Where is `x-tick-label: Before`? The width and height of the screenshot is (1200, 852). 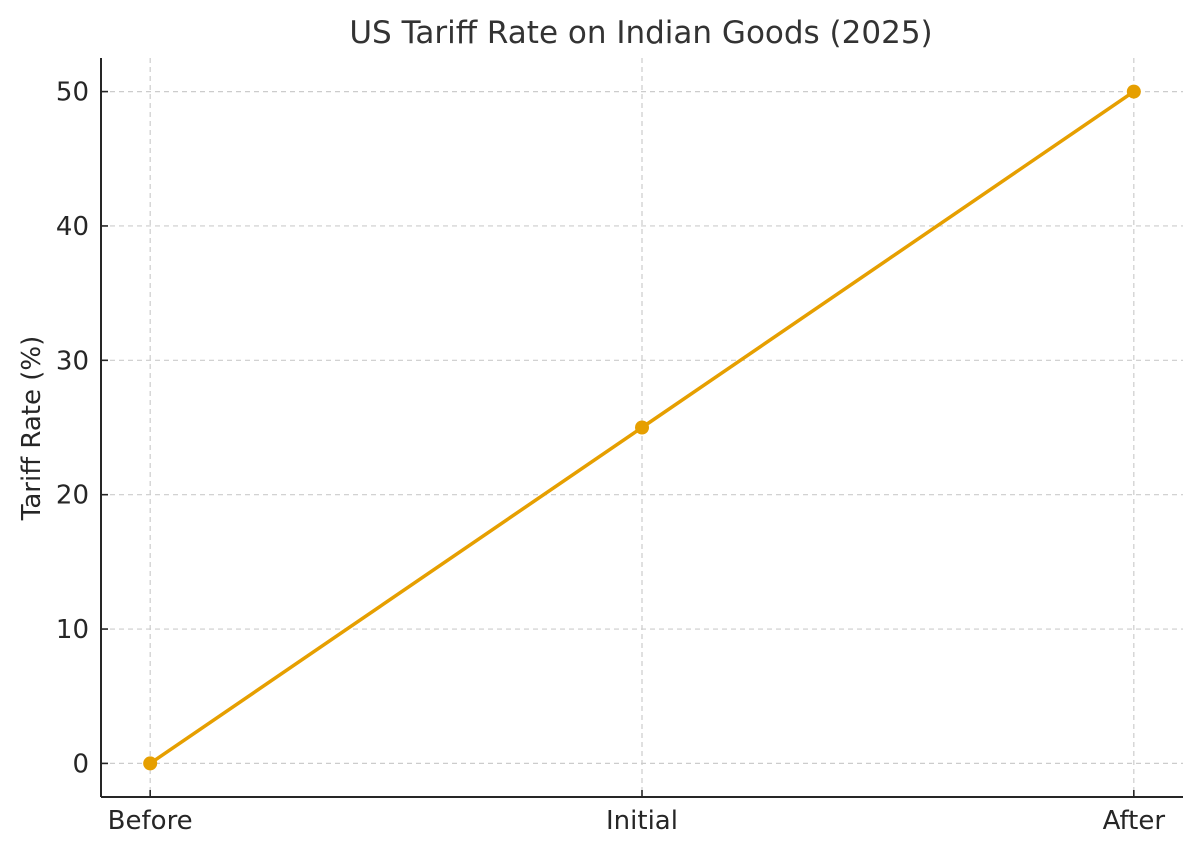
x-tick-label: Before is located at coordinates (150, 821).